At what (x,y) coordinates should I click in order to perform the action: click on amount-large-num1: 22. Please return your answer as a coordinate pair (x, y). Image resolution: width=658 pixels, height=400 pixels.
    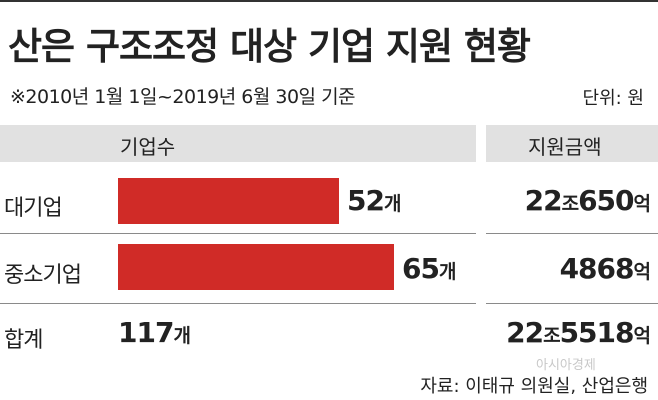
    Looking at the image, I should click on (543, 200).